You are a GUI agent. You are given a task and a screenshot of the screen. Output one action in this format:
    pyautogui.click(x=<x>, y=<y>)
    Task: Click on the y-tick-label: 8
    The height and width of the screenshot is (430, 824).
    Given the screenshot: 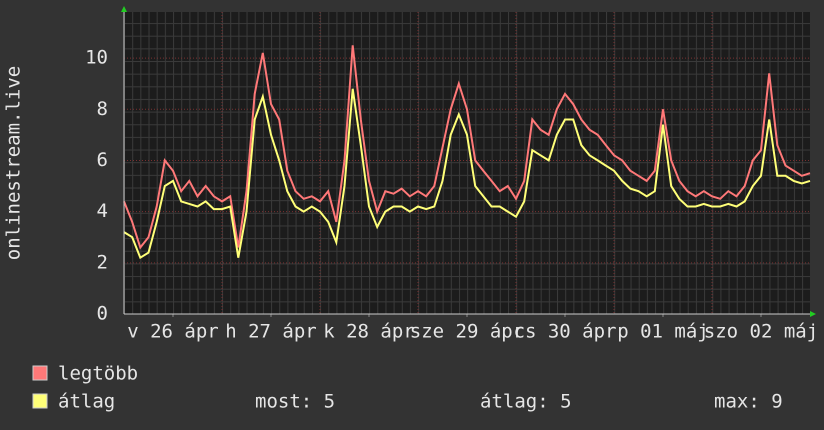 What is the action you would take?
    pyautogui.click(x=102, y=109)
    